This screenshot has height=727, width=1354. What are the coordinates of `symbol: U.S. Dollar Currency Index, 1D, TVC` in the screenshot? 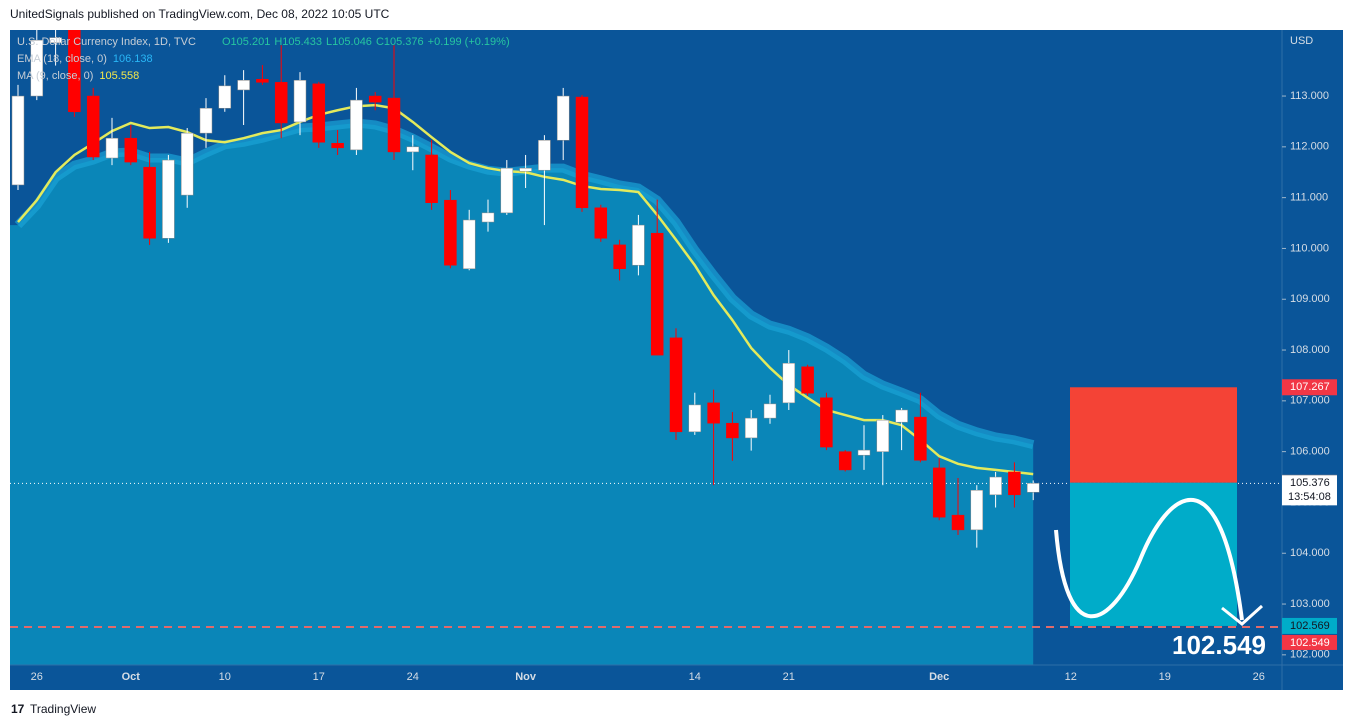 It's located at (106, 42).